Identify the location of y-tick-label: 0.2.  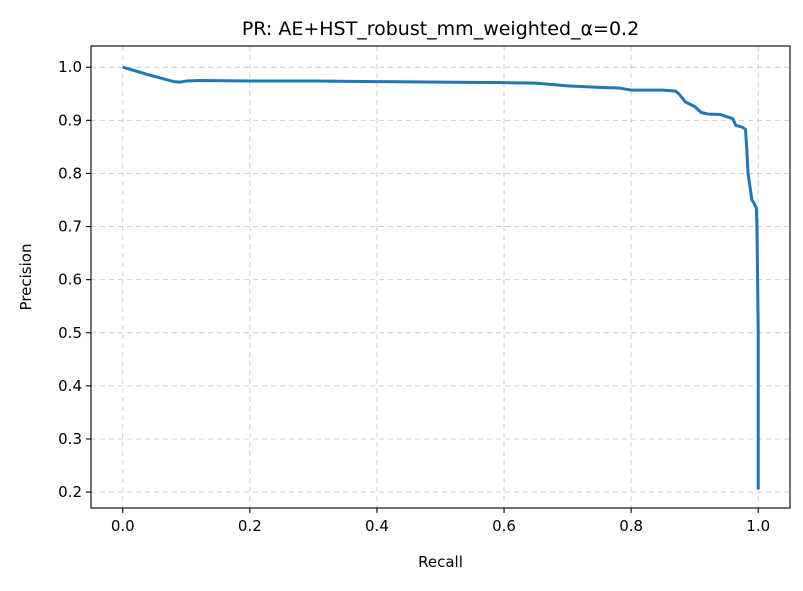
(70, 492).